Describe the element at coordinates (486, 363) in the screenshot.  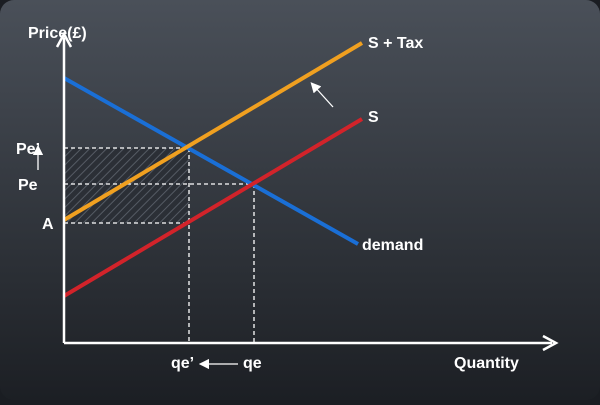
I see `x-axis-label: Quantity` at that location.